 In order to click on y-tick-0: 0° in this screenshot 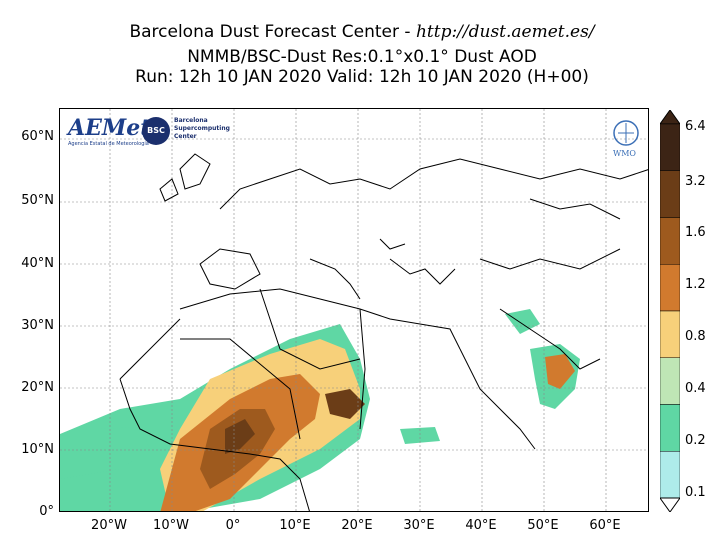, I will do `click(46, 511)`.